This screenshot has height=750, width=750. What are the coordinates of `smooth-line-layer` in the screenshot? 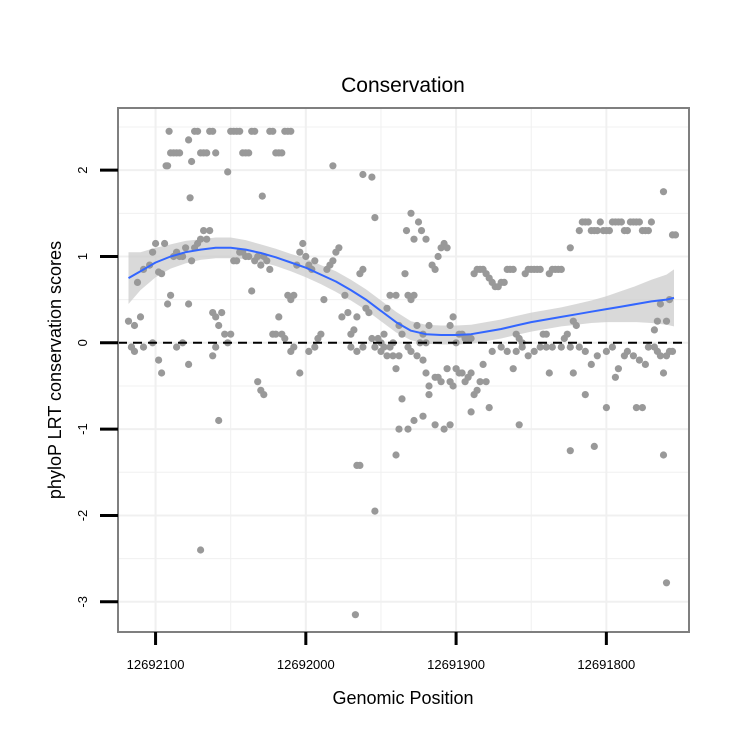 It's located at (401, 291).